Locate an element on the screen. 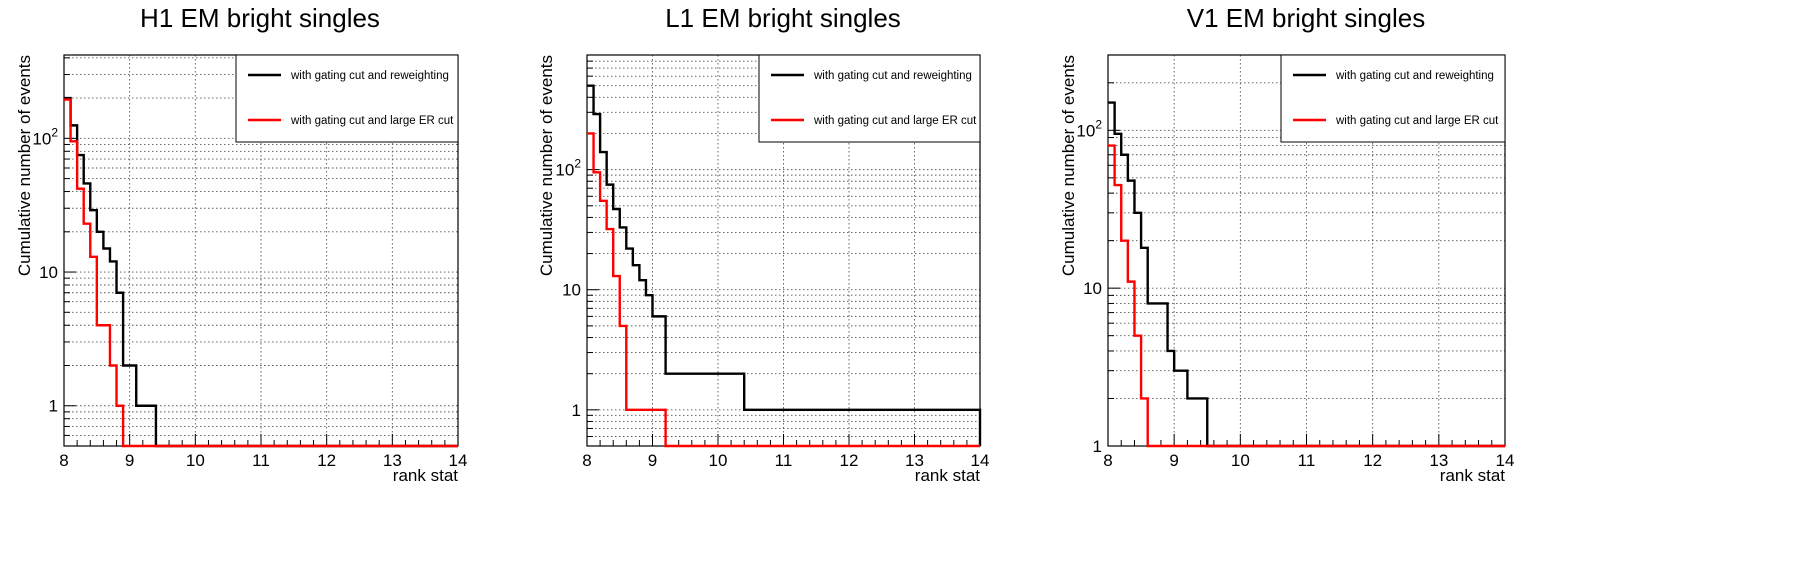  chart-title: V1 EM bright singles is located at coordinates (1306, 18).